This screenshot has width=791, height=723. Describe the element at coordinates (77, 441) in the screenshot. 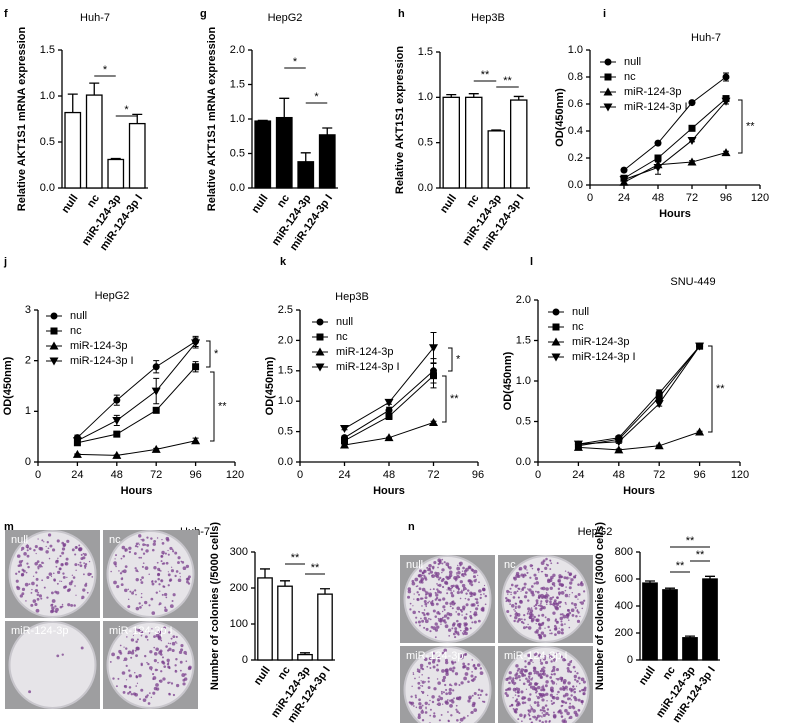

I see `marker` at that location.